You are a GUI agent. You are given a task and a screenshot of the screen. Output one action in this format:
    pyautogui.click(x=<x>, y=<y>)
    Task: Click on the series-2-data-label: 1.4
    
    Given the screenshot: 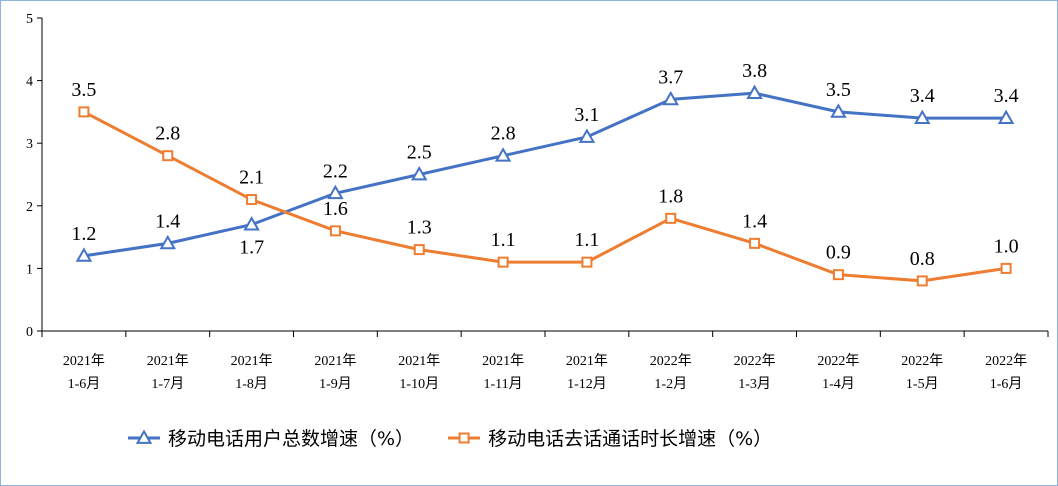 What is the action you would take?
    pyautogui.click(x=754, y=221)
    